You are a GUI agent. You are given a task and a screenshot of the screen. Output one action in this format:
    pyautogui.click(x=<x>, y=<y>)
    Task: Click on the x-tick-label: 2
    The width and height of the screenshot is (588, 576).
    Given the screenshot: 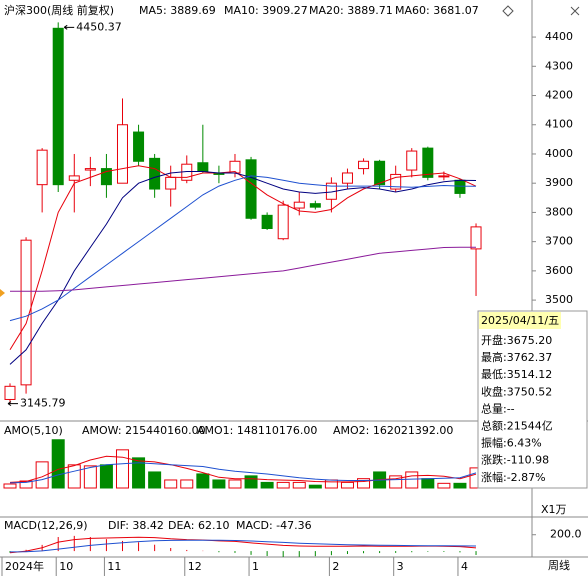 What is the action you would take?
    pyautogui.click(x=335, y=566)
    